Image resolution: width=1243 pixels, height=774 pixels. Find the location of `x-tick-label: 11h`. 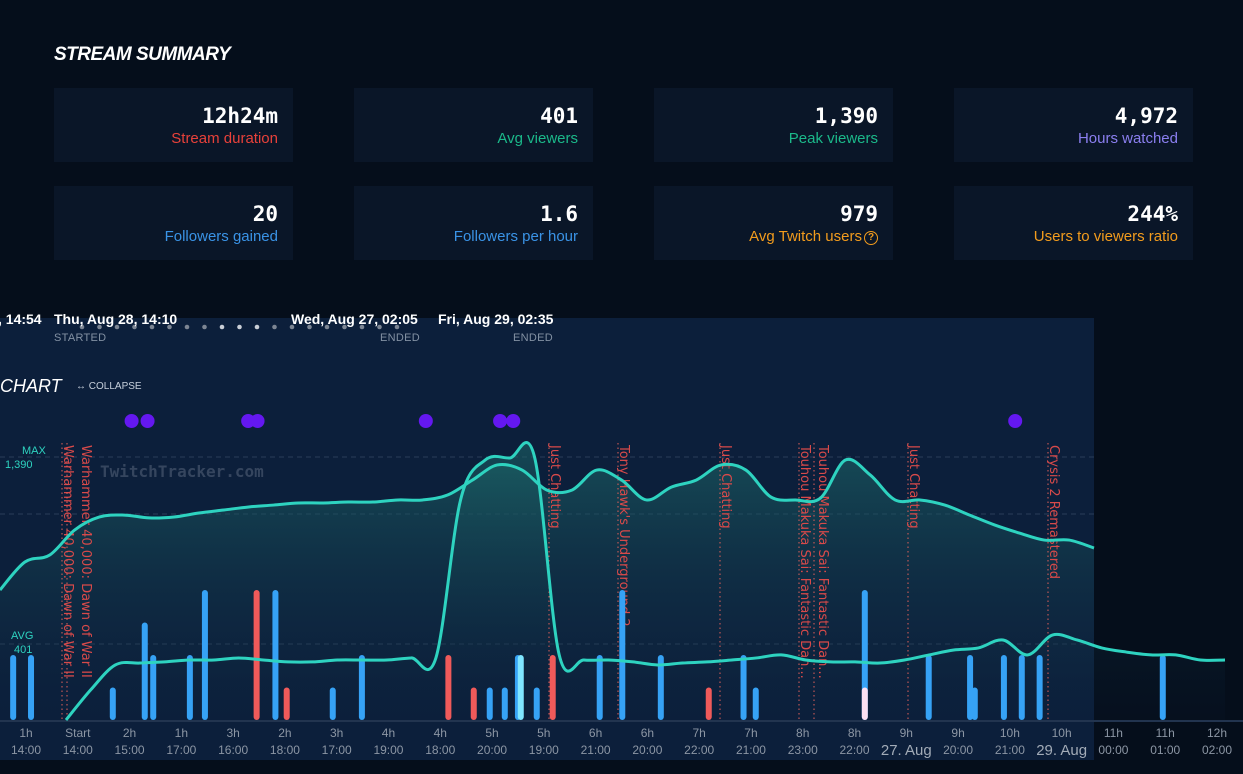

x-tick-label: 11h is located at coordinates (1113, 733).